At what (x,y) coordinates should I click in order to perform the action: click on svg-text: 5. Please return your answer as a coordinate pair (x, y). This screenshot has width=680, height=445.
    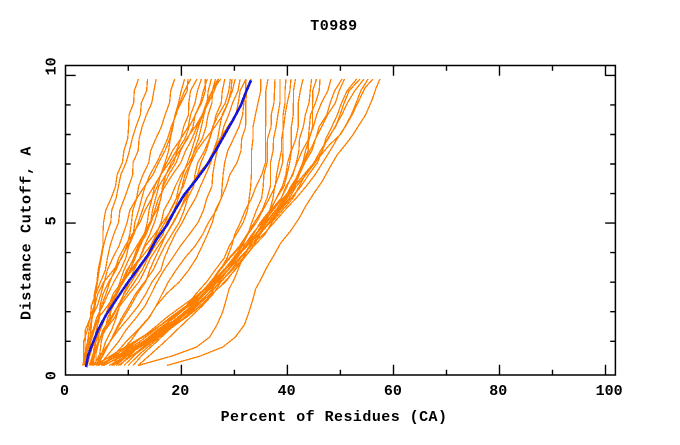
    Looking at the image, I should click on (52, 220).